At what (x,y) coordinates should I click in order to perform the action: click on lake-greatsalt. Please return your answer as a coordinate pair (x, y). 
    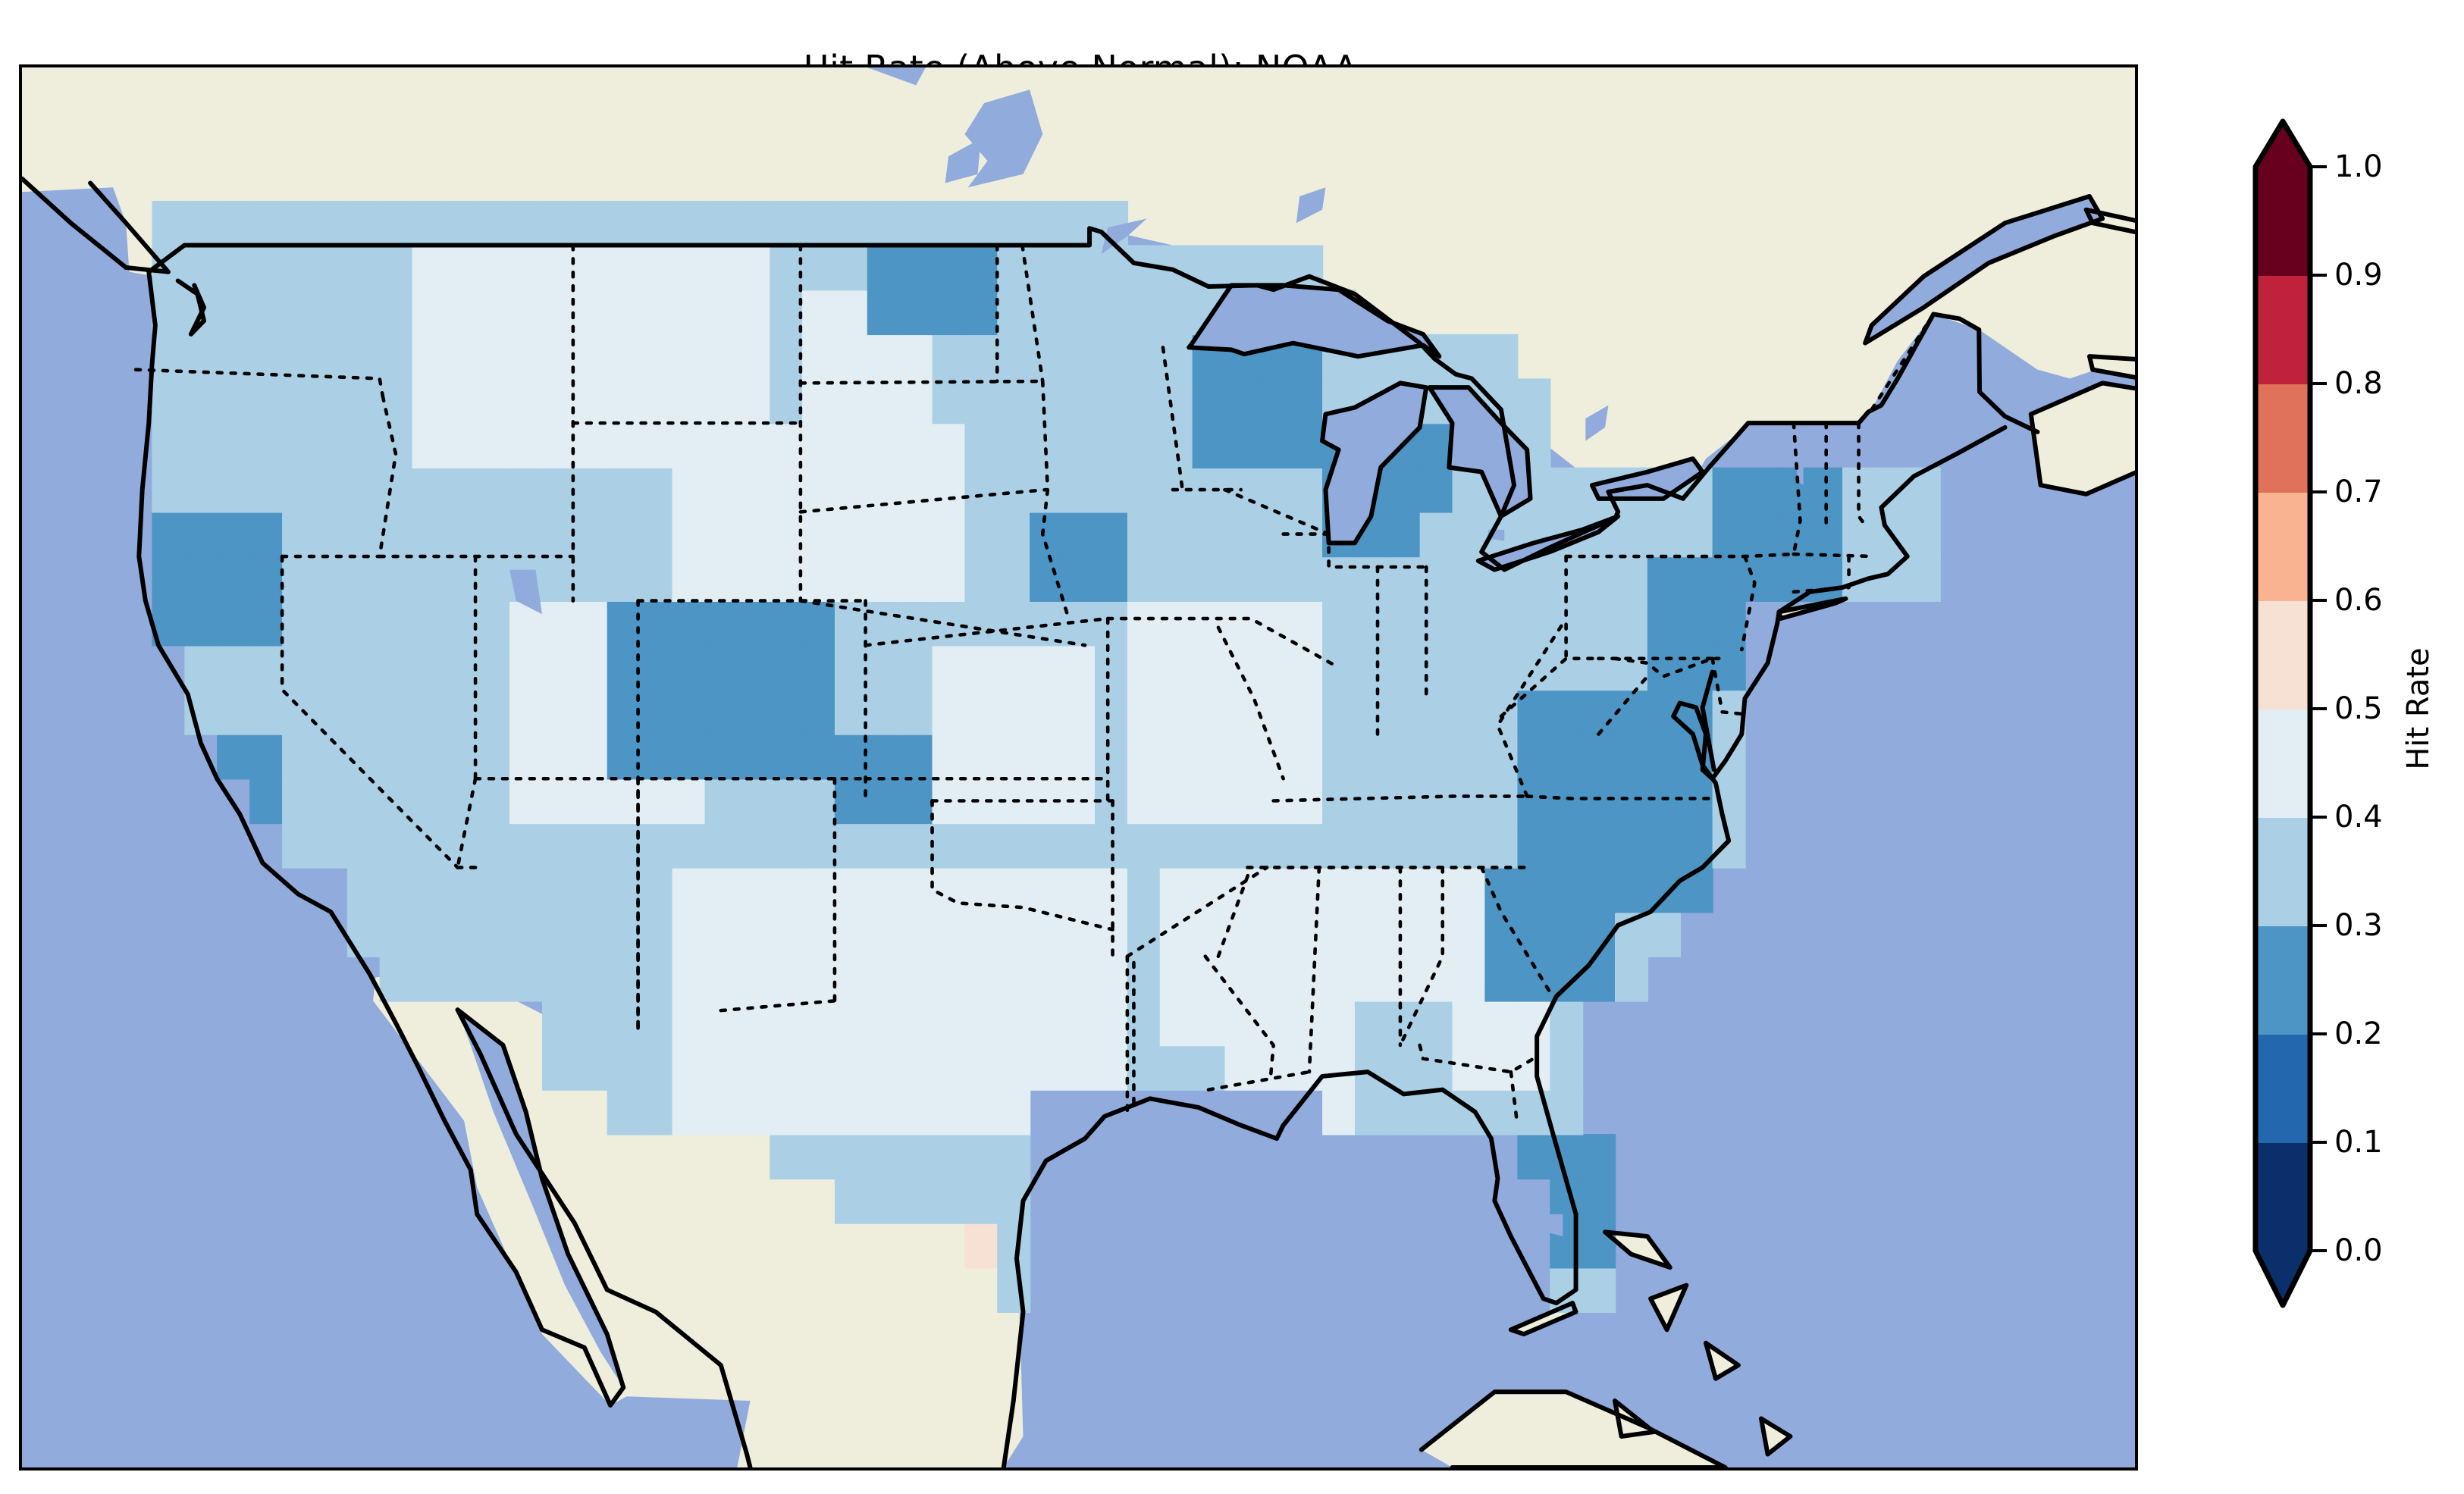
    Looking at the image, I should click on (525, 592).